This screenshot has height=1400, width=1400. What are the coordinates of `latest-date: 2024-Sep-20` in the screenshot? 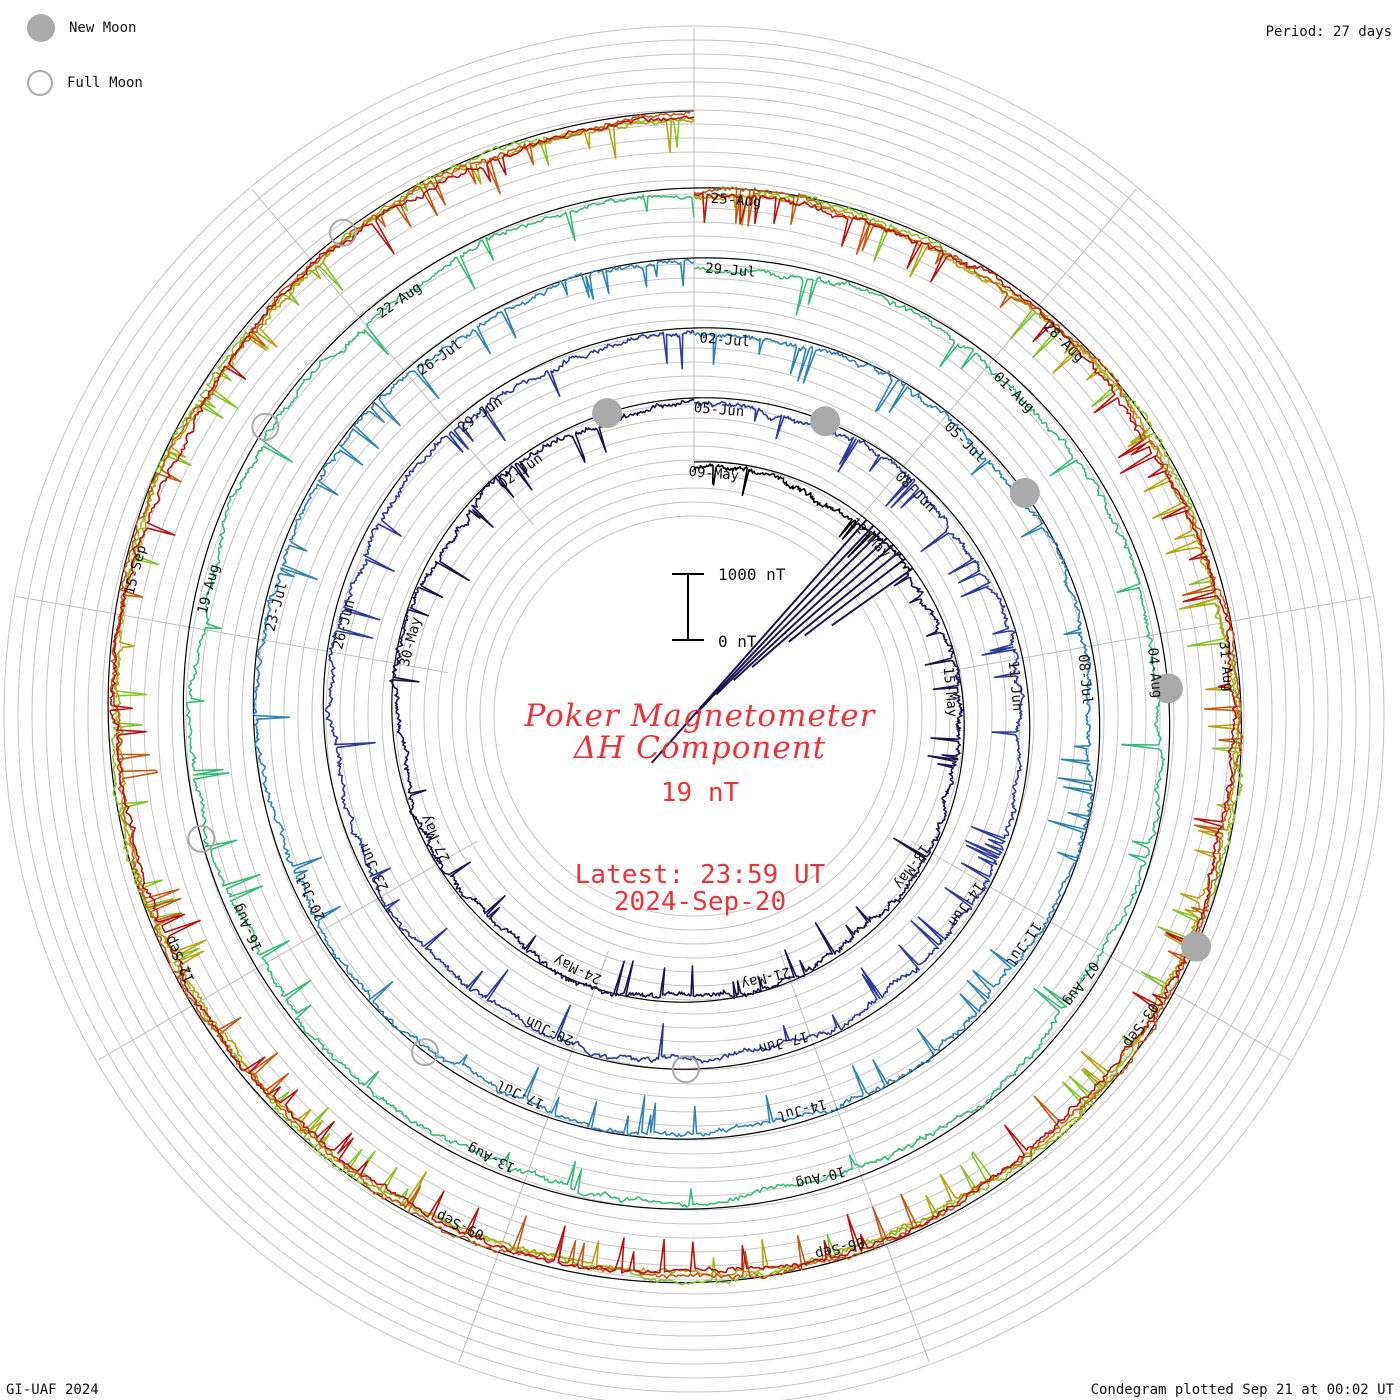 It's located at (700, 902).